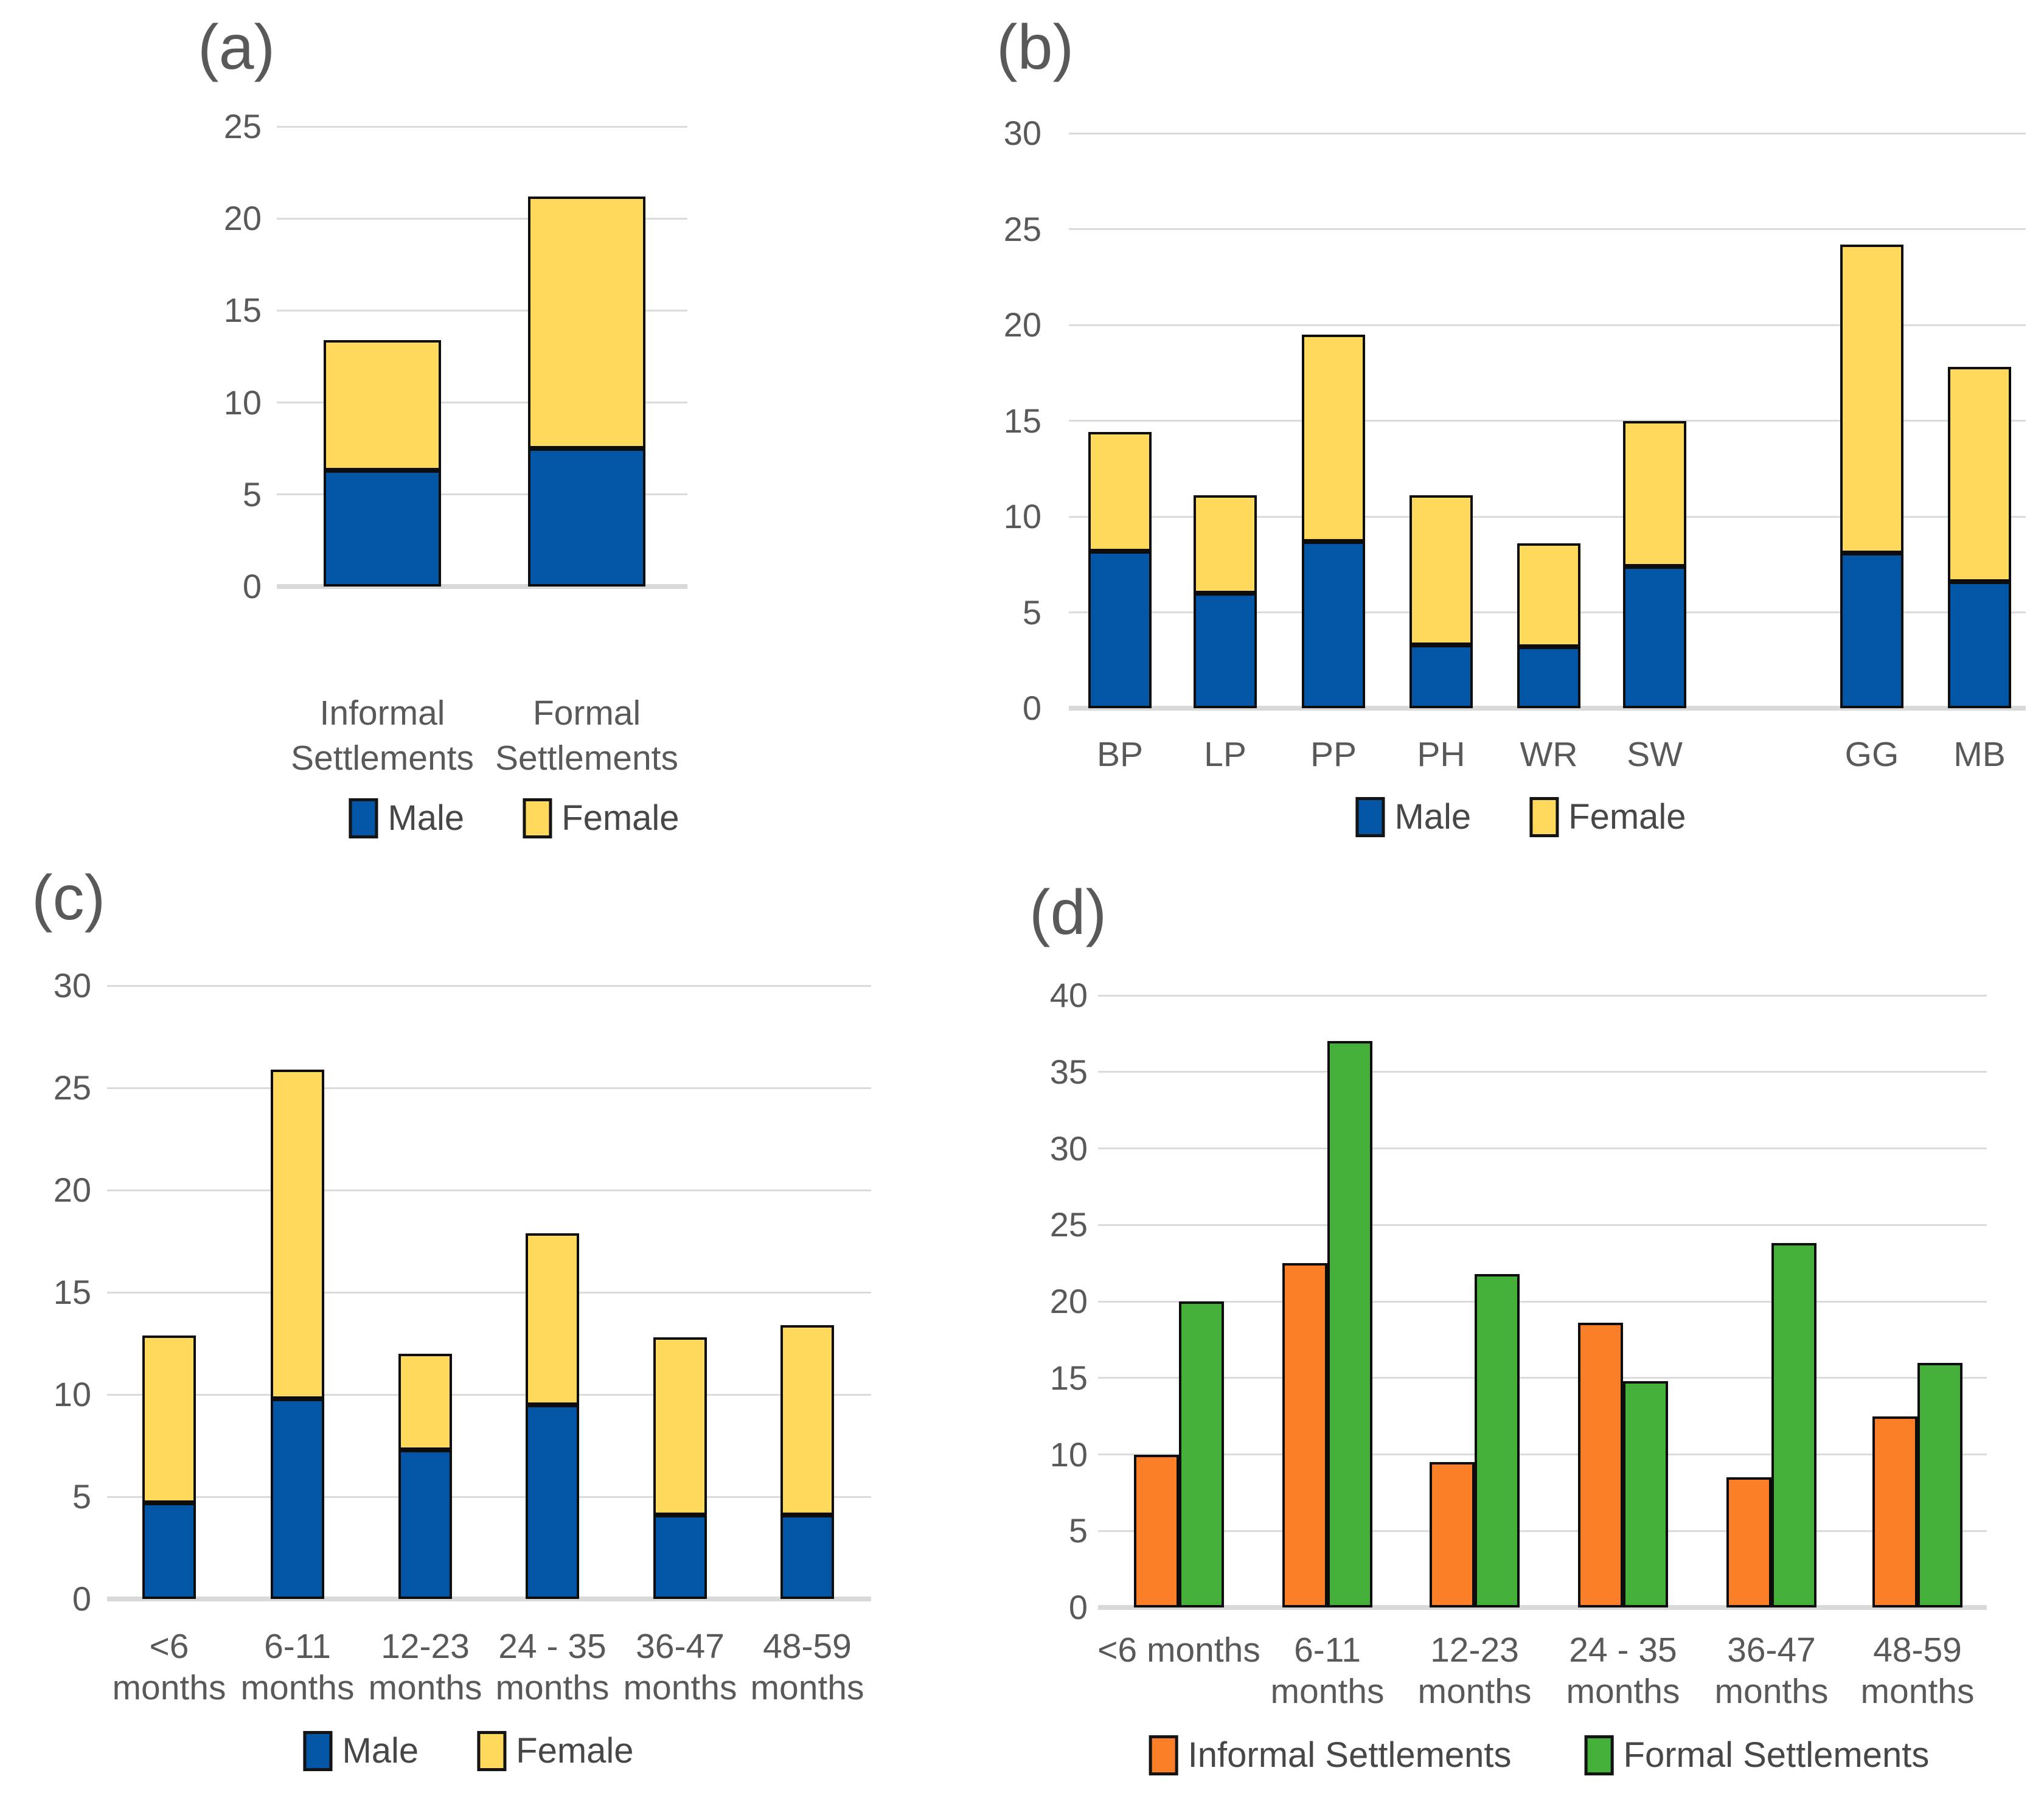  Describe the element at coordinates (1078, 1530) in the screenshot. I see `y-tick-label: 5` at that location.